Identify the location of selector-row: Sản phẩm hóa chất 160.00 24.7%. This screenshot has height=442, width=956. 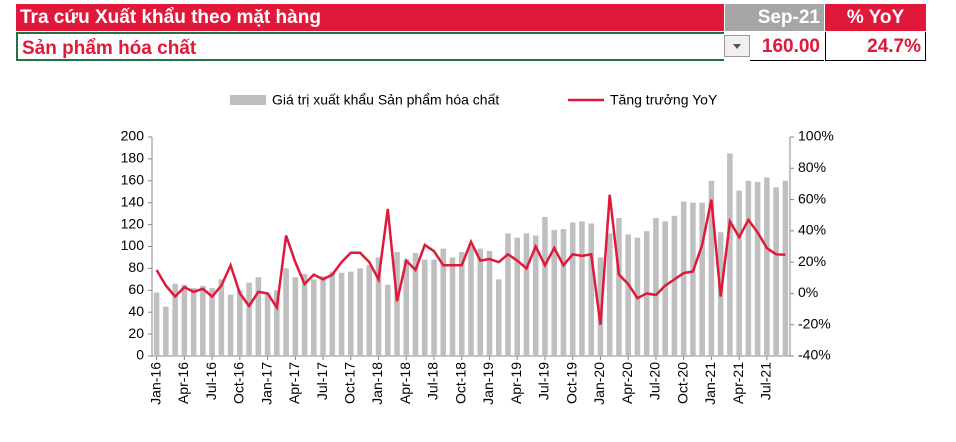
(471, 46).